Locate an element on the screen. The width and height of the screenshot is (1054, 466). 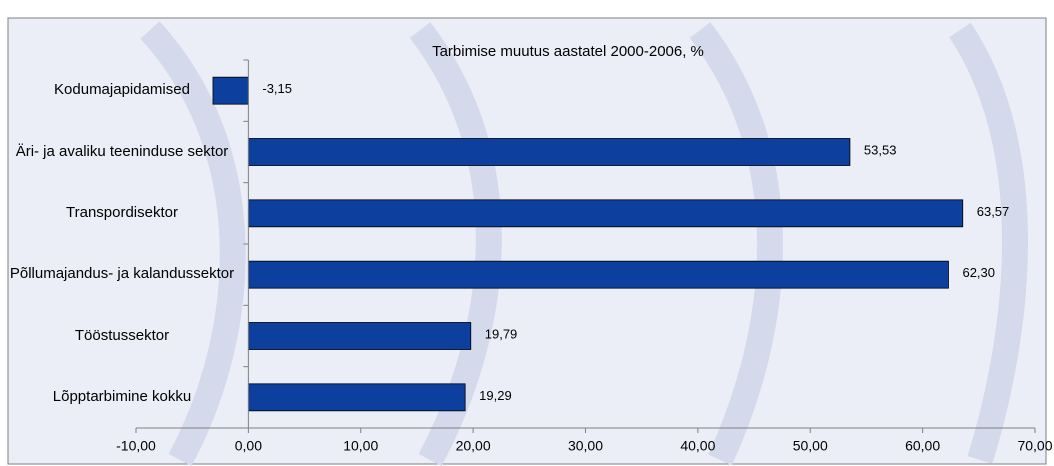
y-tick-label: Transpordisektor is located at coordinates (122, 212).